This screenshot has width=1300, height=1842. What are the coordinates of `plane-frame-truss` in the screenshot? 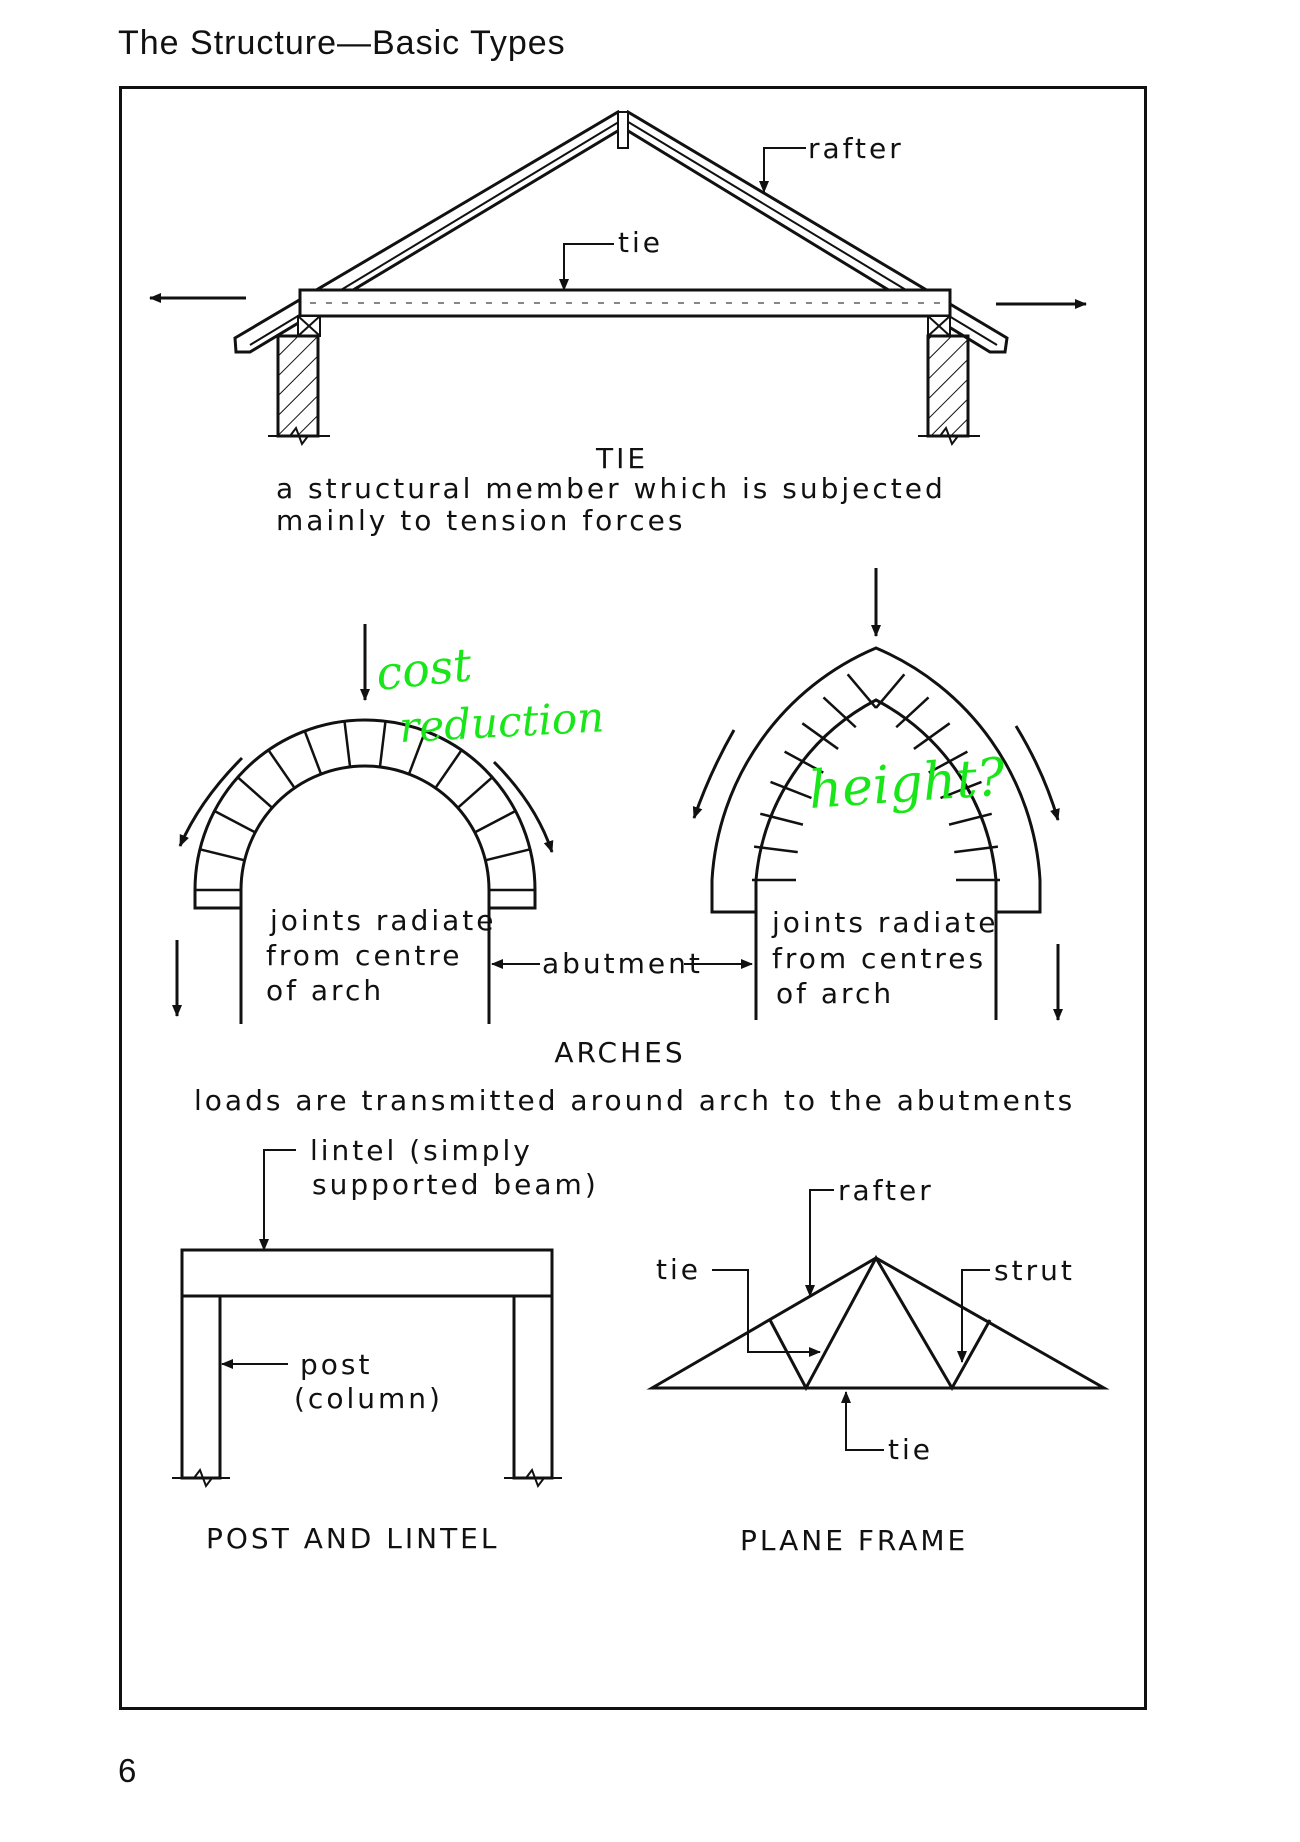 It's located at (878, 1323).